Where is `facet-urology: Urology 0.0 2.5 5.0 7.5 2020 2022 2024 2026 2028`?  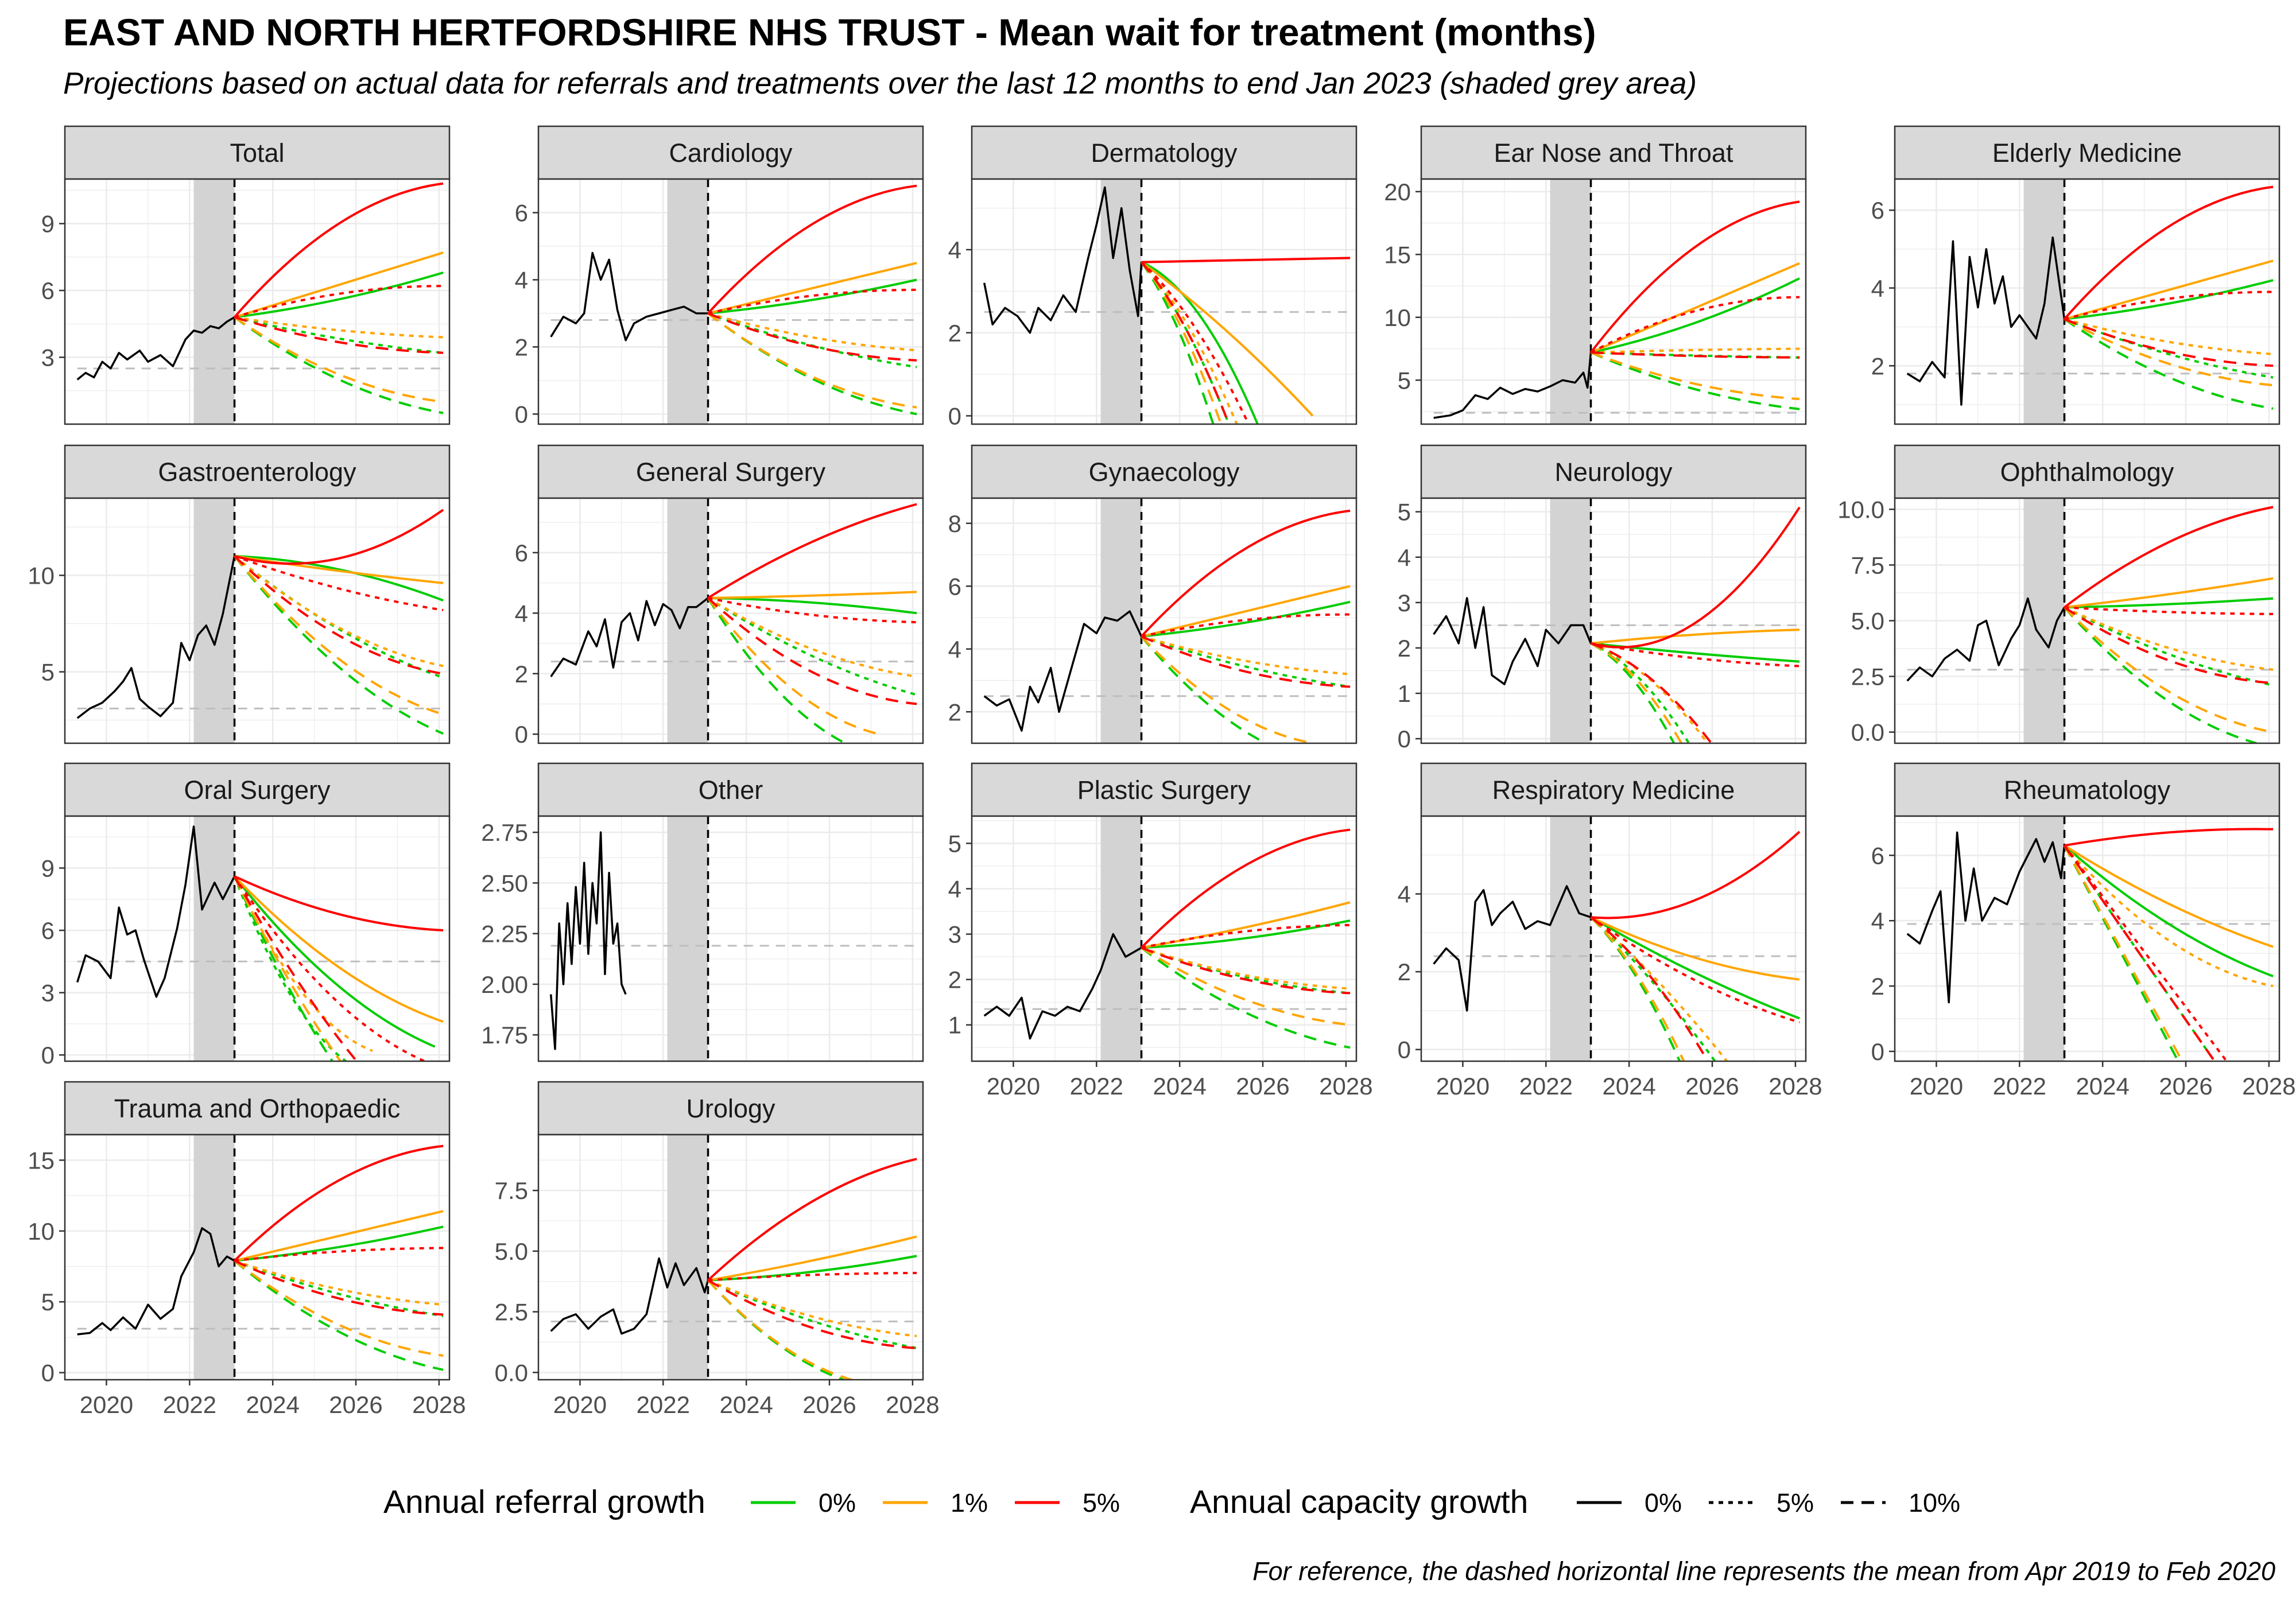
facet-urology: Urology 0.0 2.5 5.0 7.5 2020 2022 2024 2026 2028 is located at coordinates (717, 1249).